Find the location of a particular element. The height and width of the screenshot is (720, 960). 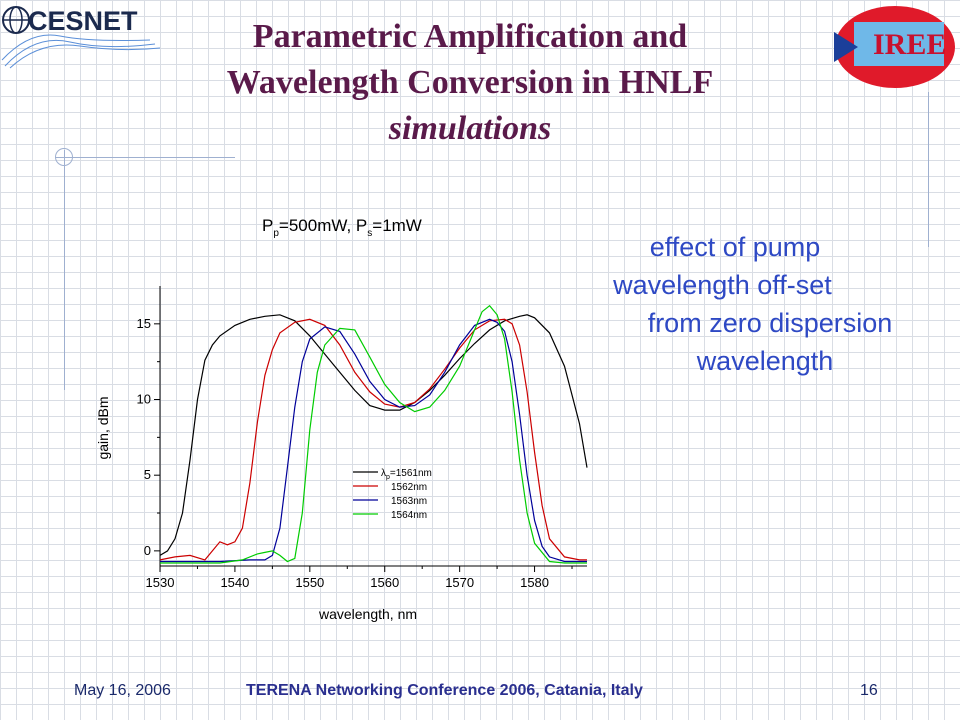

play-arrow-icon is located at coordinates (846, 47).